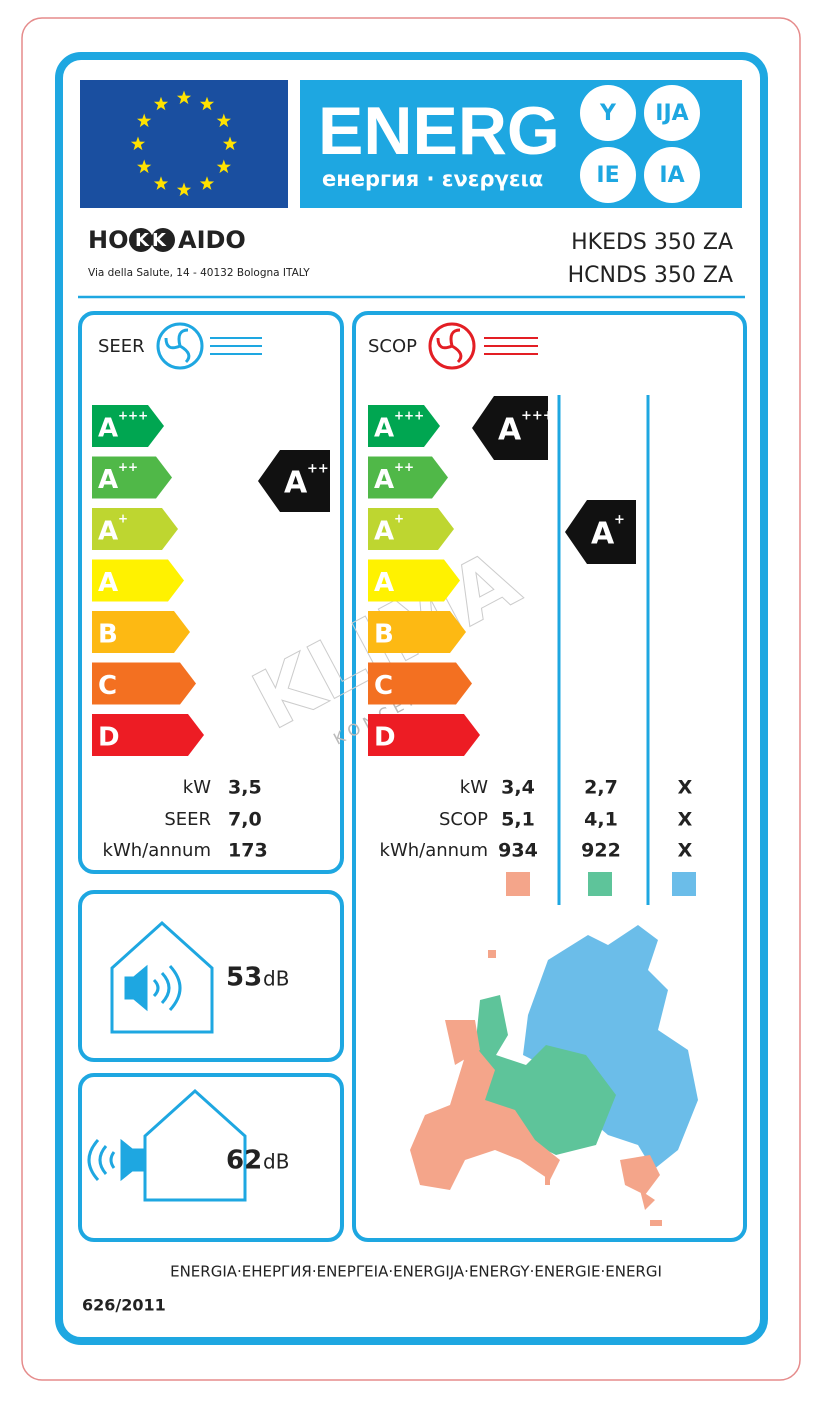 This screenshot has width=823, height=1404. Describe the element at coordinates (184, 143) in the screenshot. I see `stars` at that location.